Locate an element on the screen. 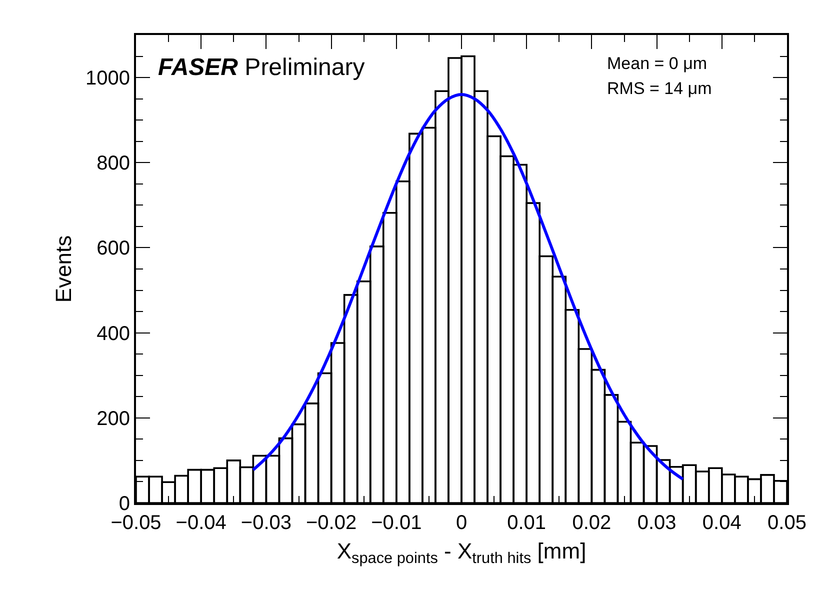 The height and width of the screenshot is (593, 823). x-tick-label: 0 is located at coordinates (462, 523).